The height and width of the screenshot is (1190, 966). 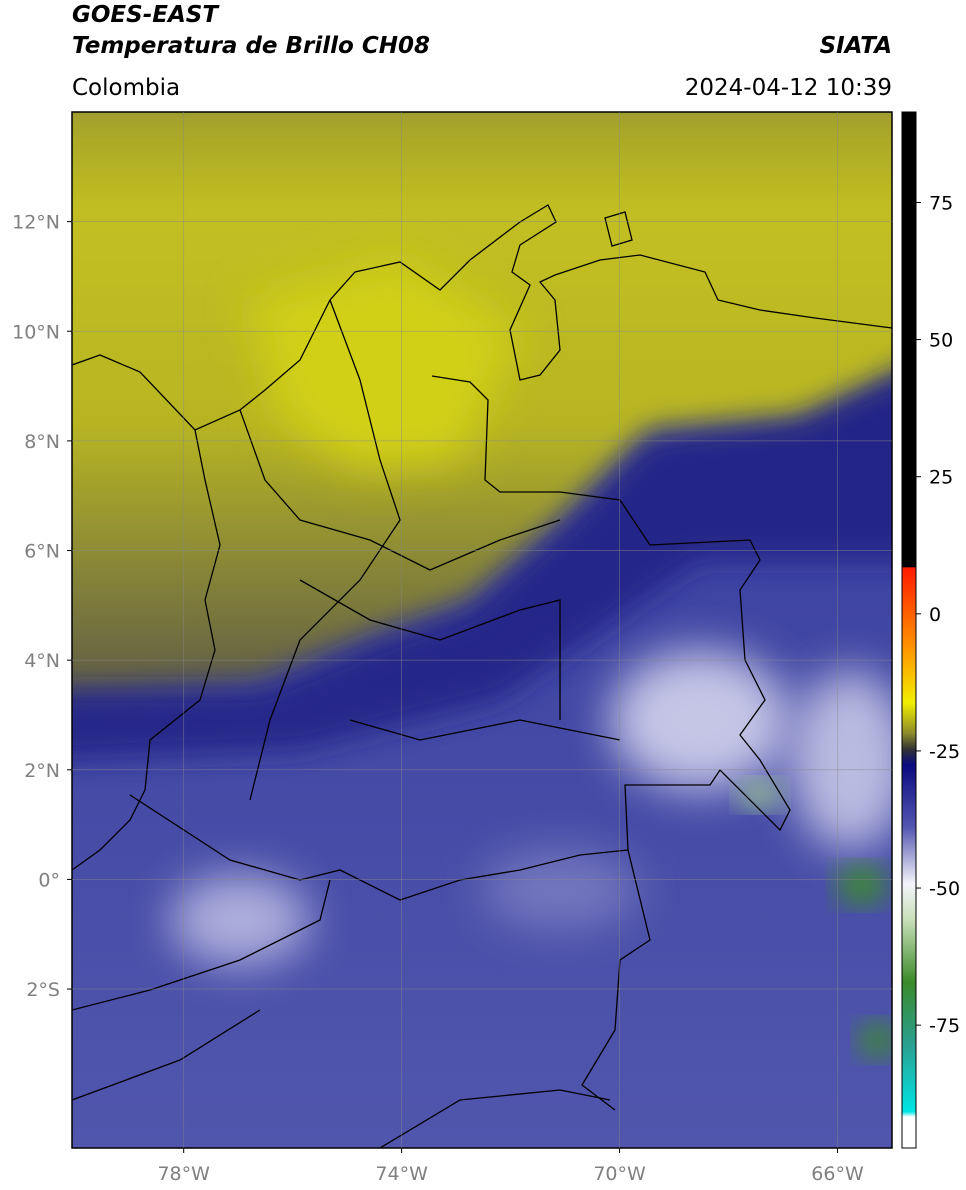 I want to click on subtitle: Temperatura de Brillo CH08, so click(x=251, y=46).